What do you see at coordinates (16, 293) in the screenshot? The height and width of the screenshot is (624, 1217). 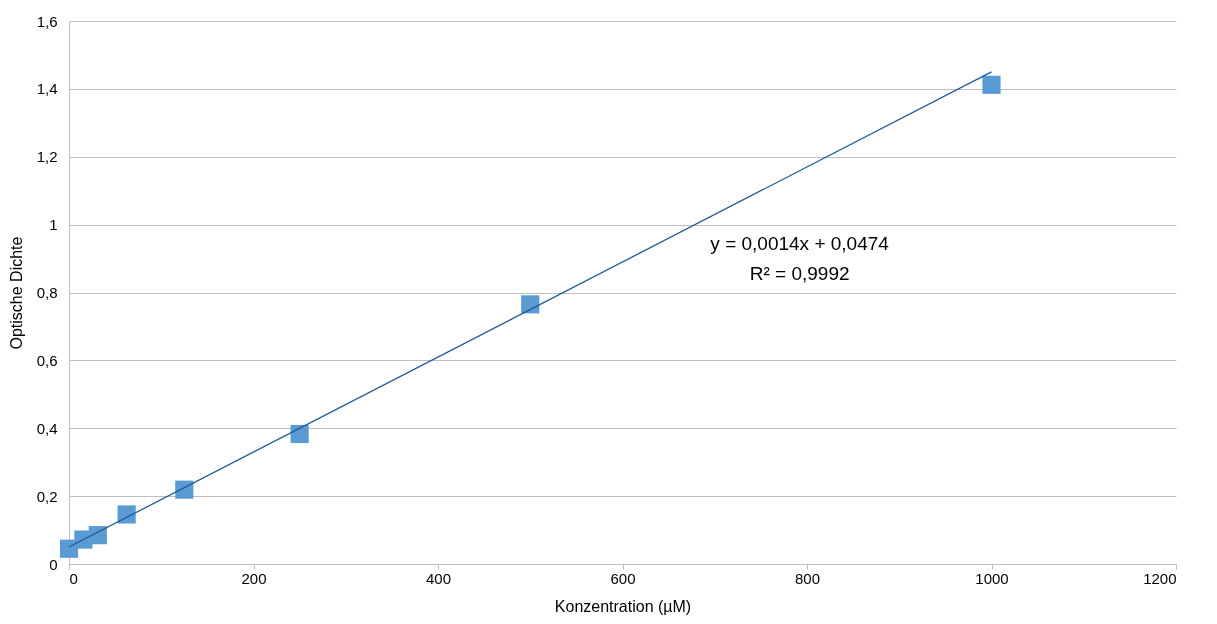 I see `y-axis-title: Optische Dichte` at bounding box center [16, 293].